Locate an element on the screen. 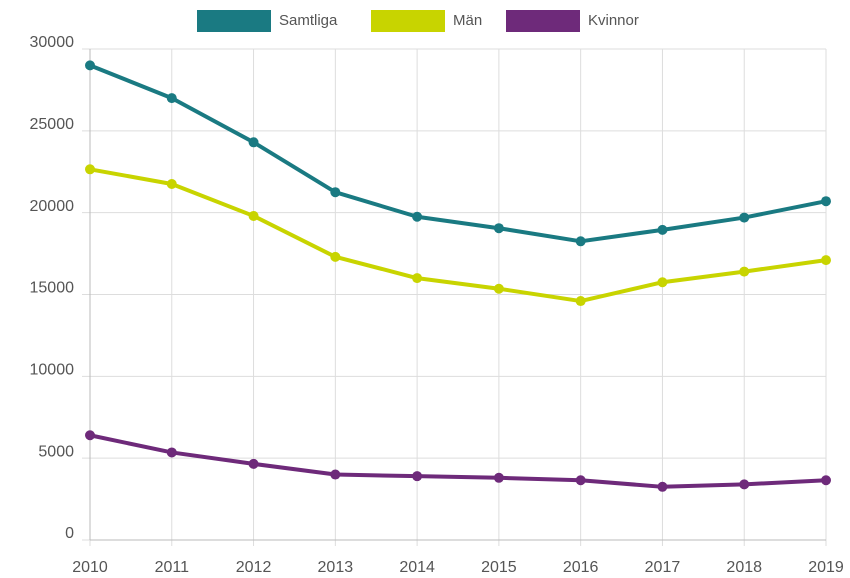 Image resolution: width=850 pixels, height=578 pixels. y-tick-label: 30000 is located at coordinates (52, 42).